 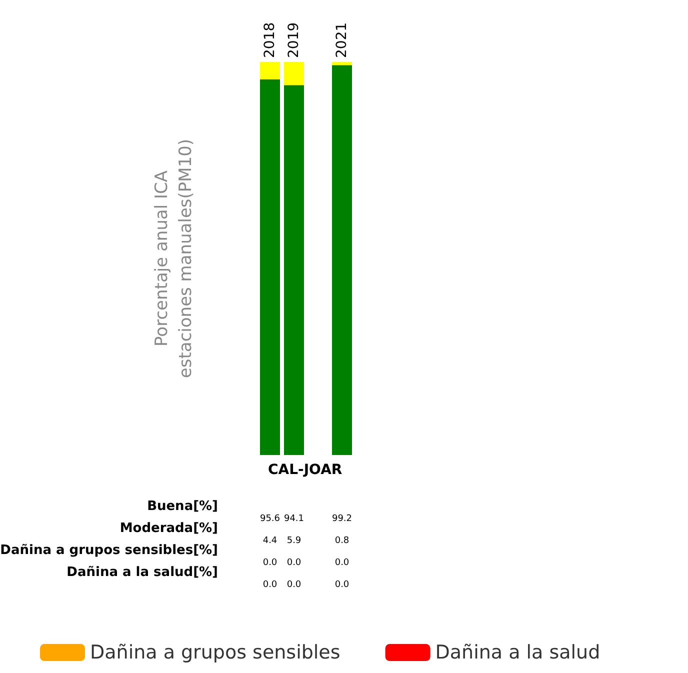 What do you see at coordinates (270, 40) in the screenshot?
I see `x-tick-label: 2018` at bounding box center [270, 40].